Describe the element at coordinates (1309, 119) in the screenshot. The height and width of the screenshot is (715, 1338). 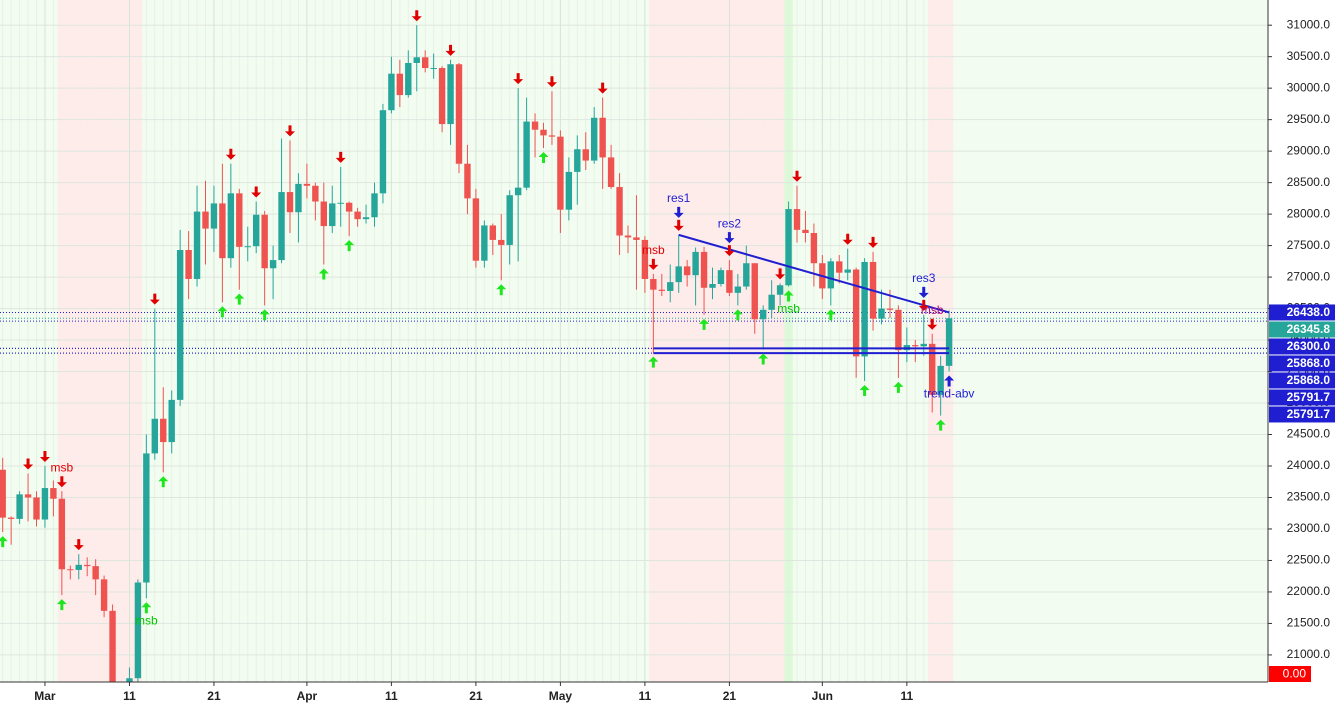
I see `y-tick-label: 29500.0` at that location.